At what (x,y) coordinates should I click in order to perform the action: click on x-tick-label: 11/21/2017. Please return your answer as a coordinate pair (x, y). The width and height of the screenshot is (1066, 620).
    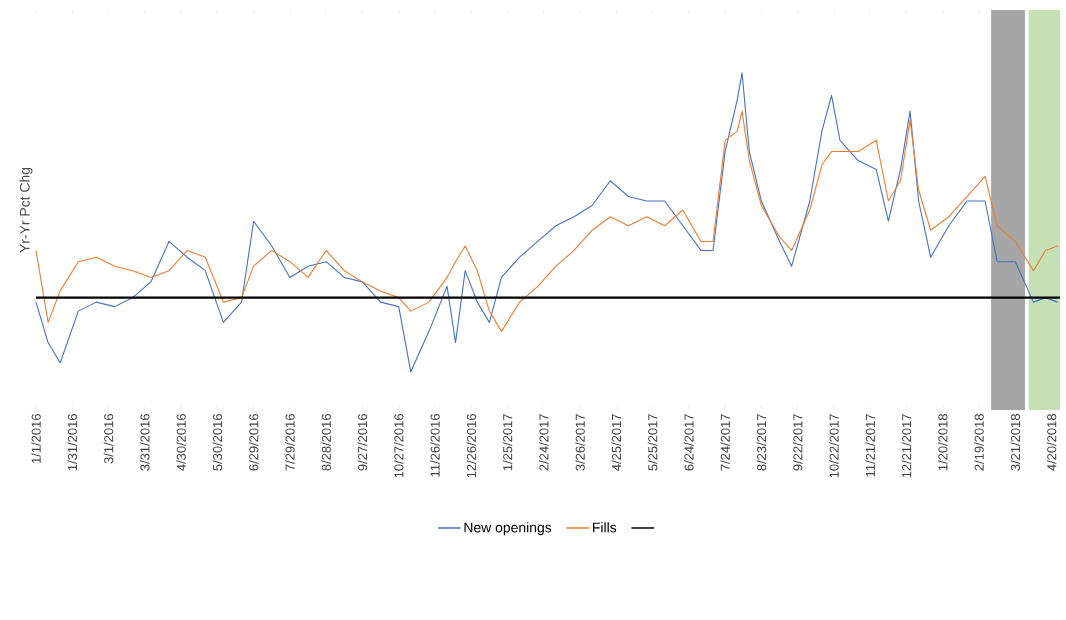
    Looking at the image, I should click on (870, 445).